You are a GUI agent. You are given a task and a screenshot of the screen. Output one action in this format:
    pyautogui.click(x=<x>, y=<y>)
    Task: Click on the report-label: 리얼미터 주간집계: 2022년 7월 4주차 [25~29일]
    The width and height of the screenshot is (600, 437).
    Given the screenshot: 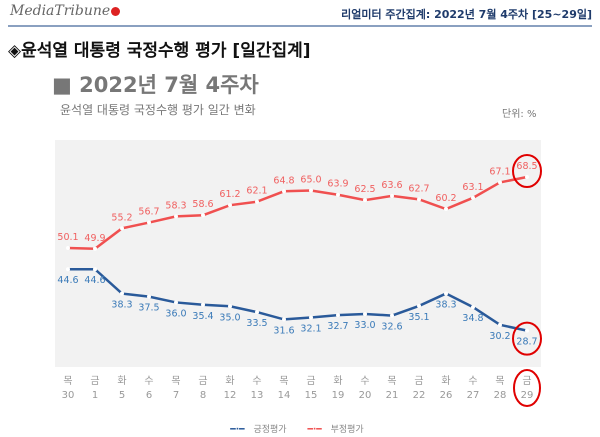 What is the action you would take?
    pyautogui.click(x=466, y=14)
    